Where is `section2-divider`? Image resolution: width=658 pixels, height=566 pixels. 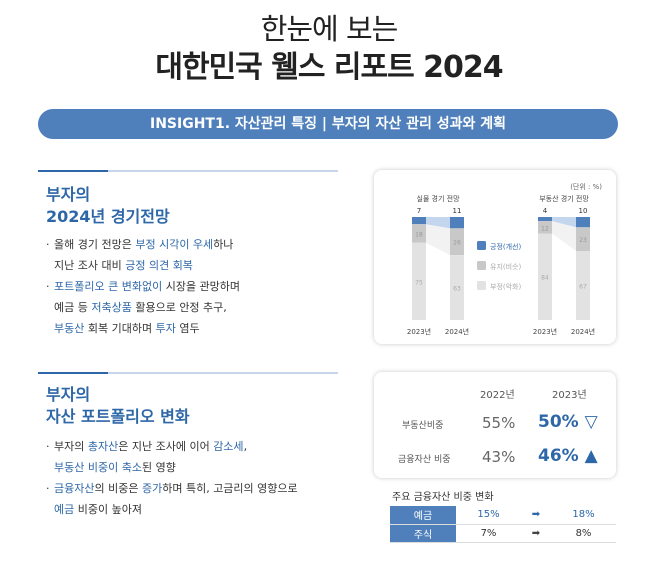
section2-divider is located at coordinates (188, 373).